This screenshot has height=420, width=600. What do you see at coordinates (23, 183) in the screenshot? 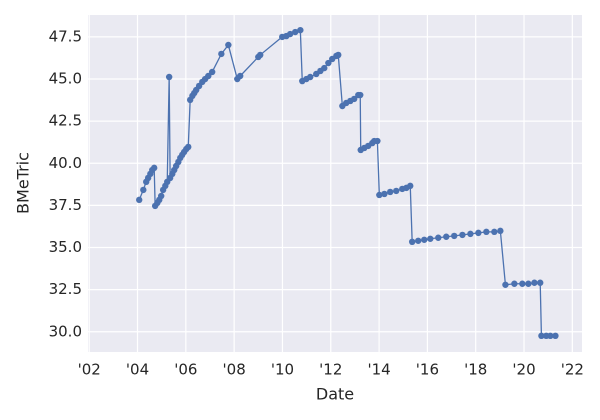
I see `y-axis-label: BMeTric` at bounding box center [23, 183].